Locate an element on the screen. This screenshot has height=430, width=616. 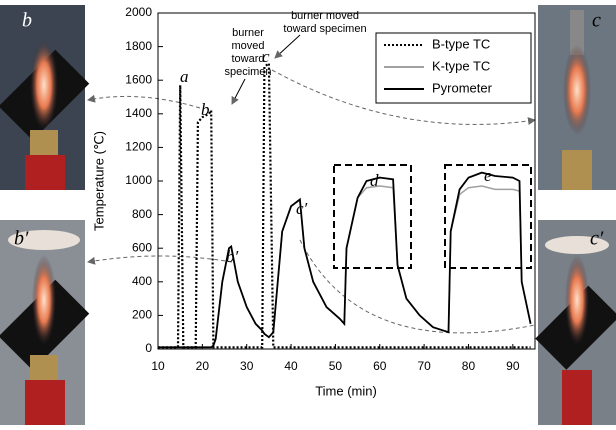
highlight-box is located at coordinates (432, 216).